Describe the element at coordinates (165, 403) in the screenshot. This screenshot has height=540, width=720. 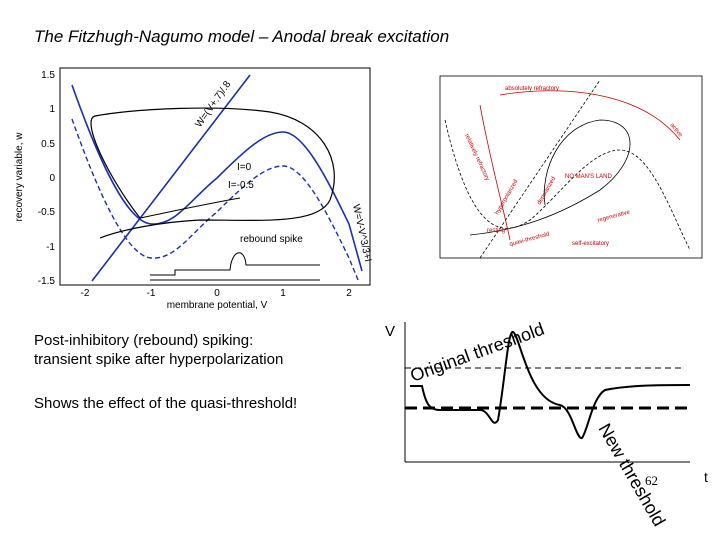
I see `body-text: Shows the effect of the quasi-threshold!` at that location.